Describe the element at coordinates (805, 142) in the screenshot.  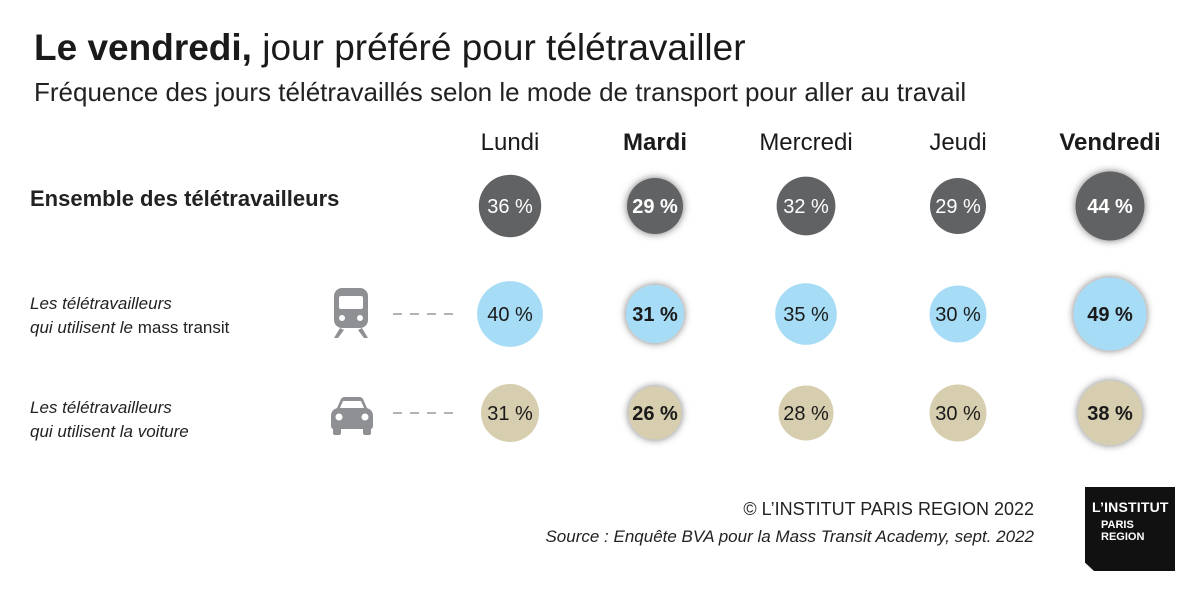
I see `day-label-mercredi: Mercredi` at that location.